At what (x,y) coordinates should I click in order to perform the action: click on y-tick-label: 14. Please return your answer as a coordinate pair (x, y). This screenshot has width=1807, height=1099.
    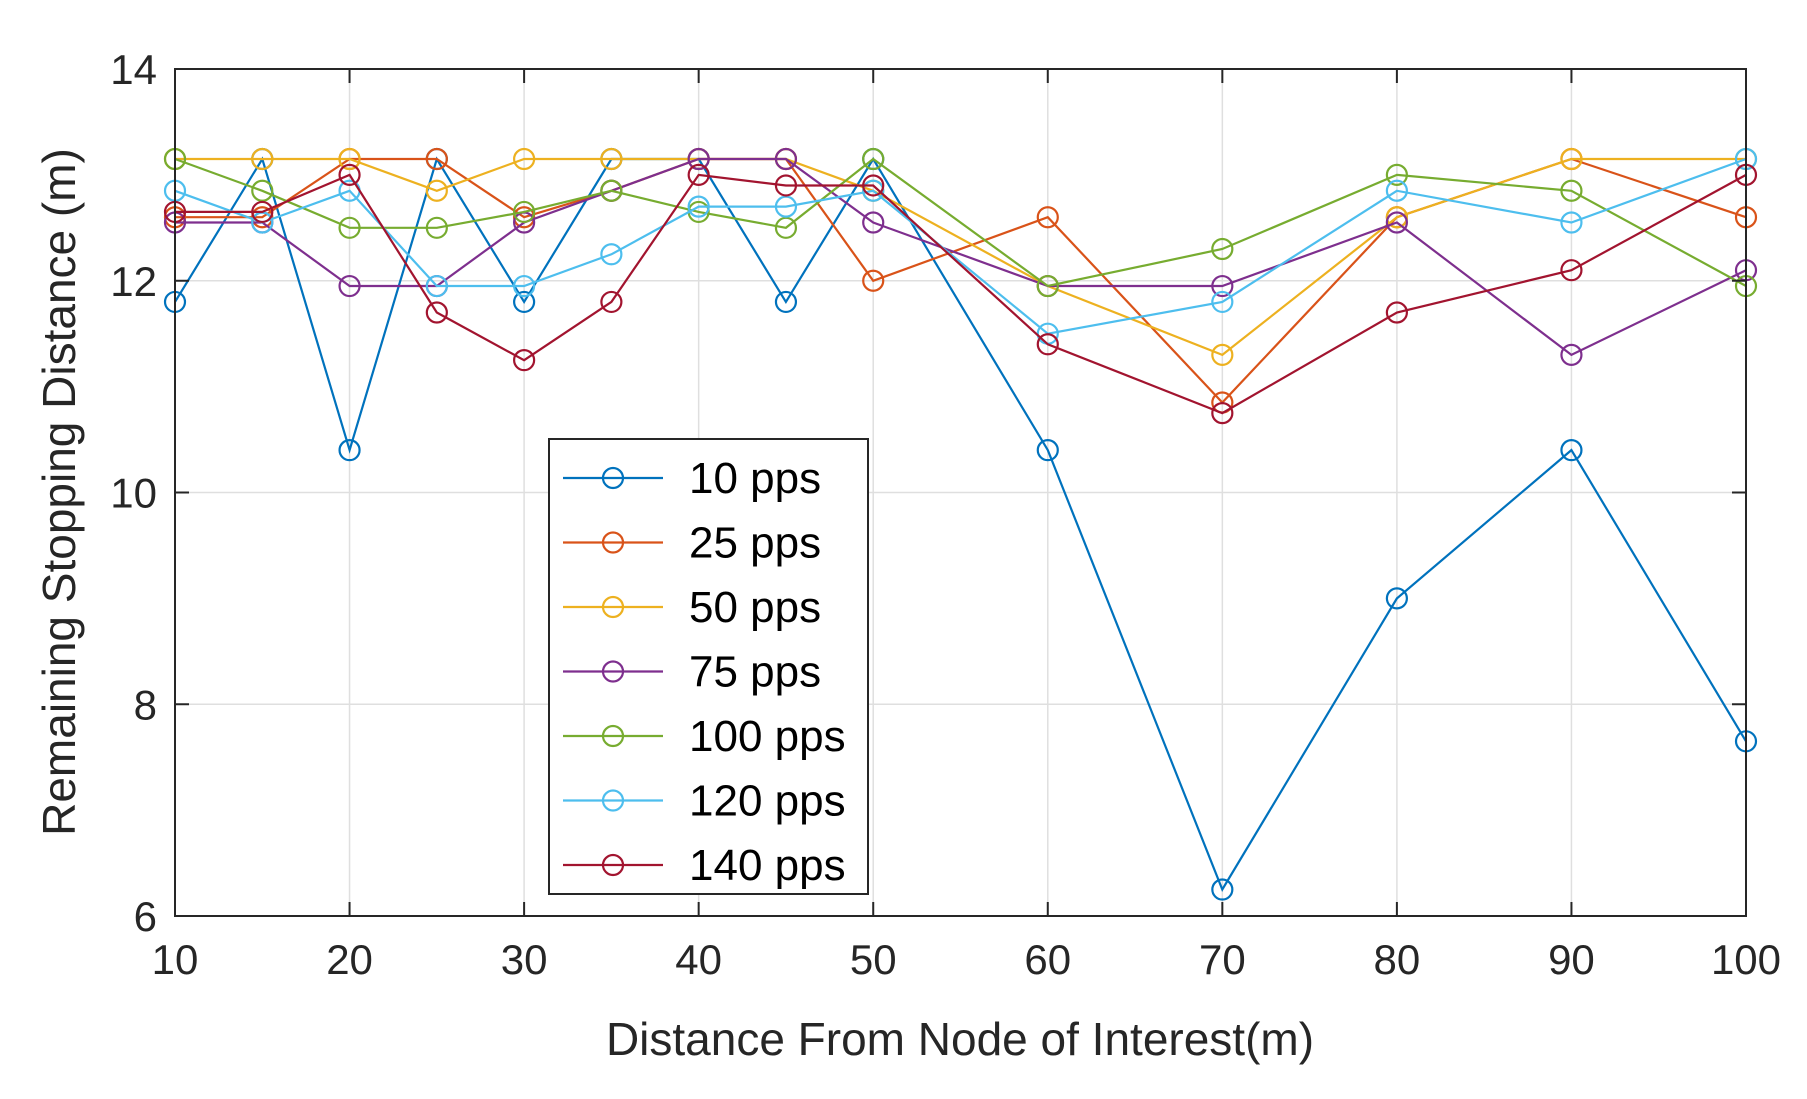
    Looking at the image, I should click on (133, 69).